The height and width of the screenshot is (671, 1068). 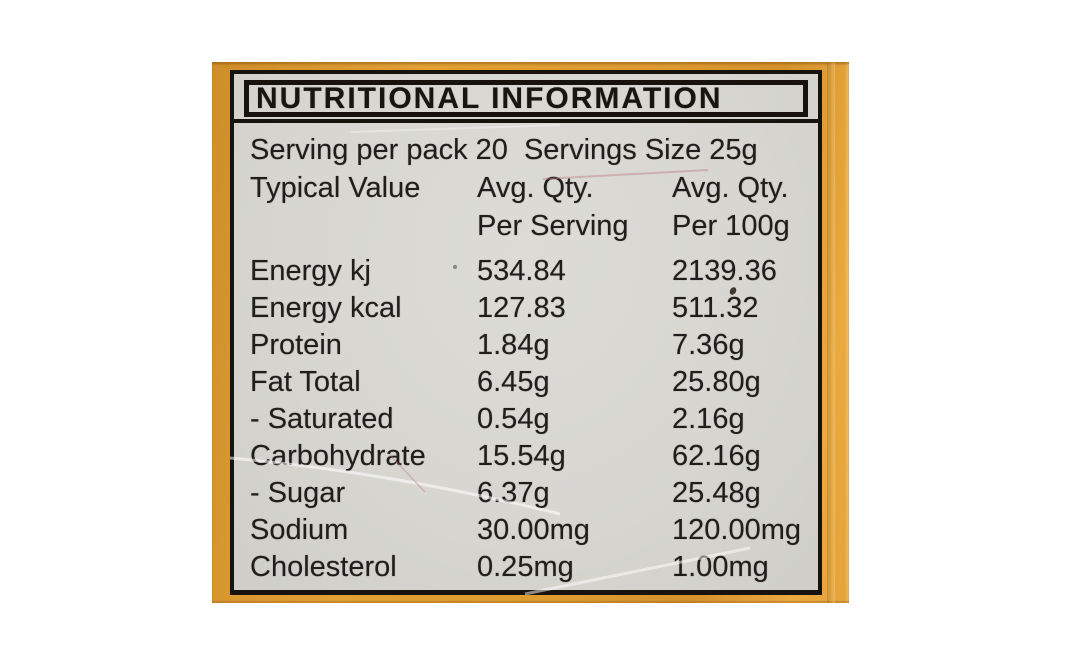 What do you see at coordinates (299, 530) in the screenshot?
I see `row-label: Sodium` at bounding box center [299, 530].